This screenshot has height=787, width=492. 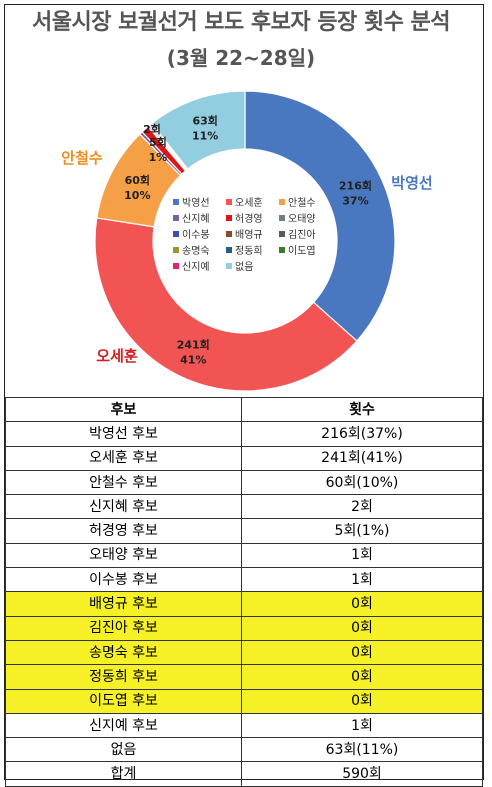 What do you see at coordinates (137, 180) in the screenshot?
I see `data-label: 60회` at bounding box center [137, 180].